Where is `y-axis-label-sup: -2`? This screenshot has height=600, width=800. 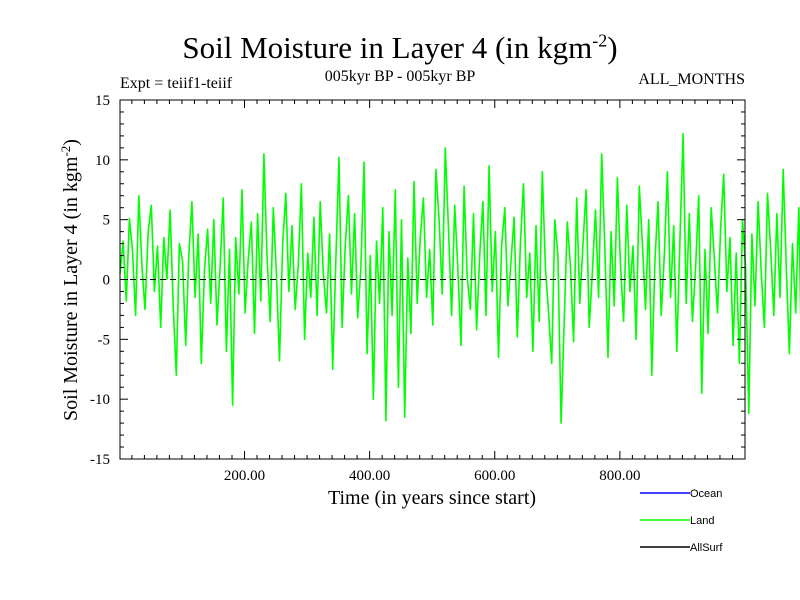
y-axis-label-sup: -2 is located at coordinates (65, 151).